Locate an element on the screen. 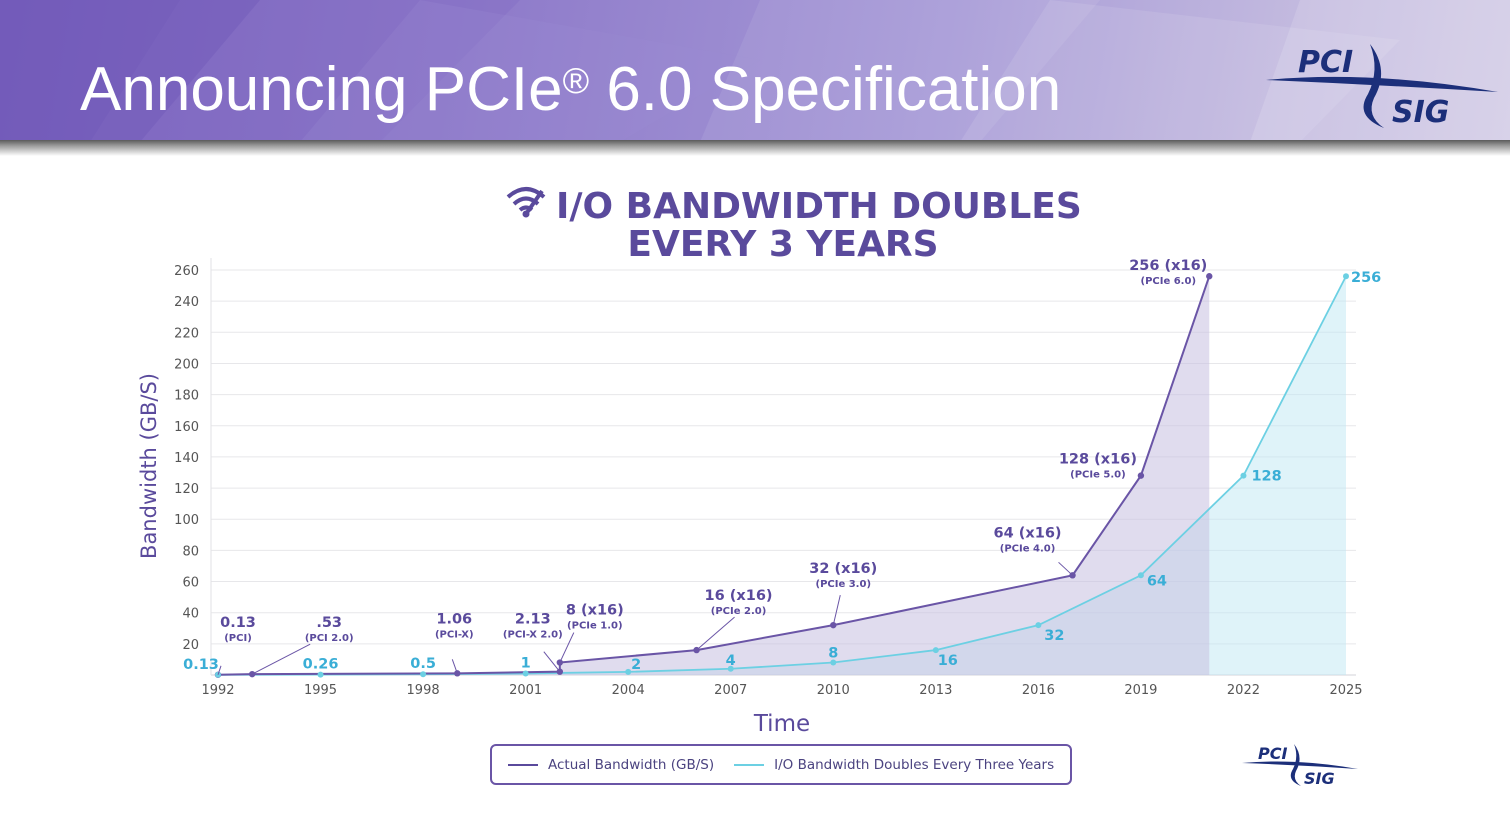  y-tick-label: 120 is located at coordinates (186, 489).